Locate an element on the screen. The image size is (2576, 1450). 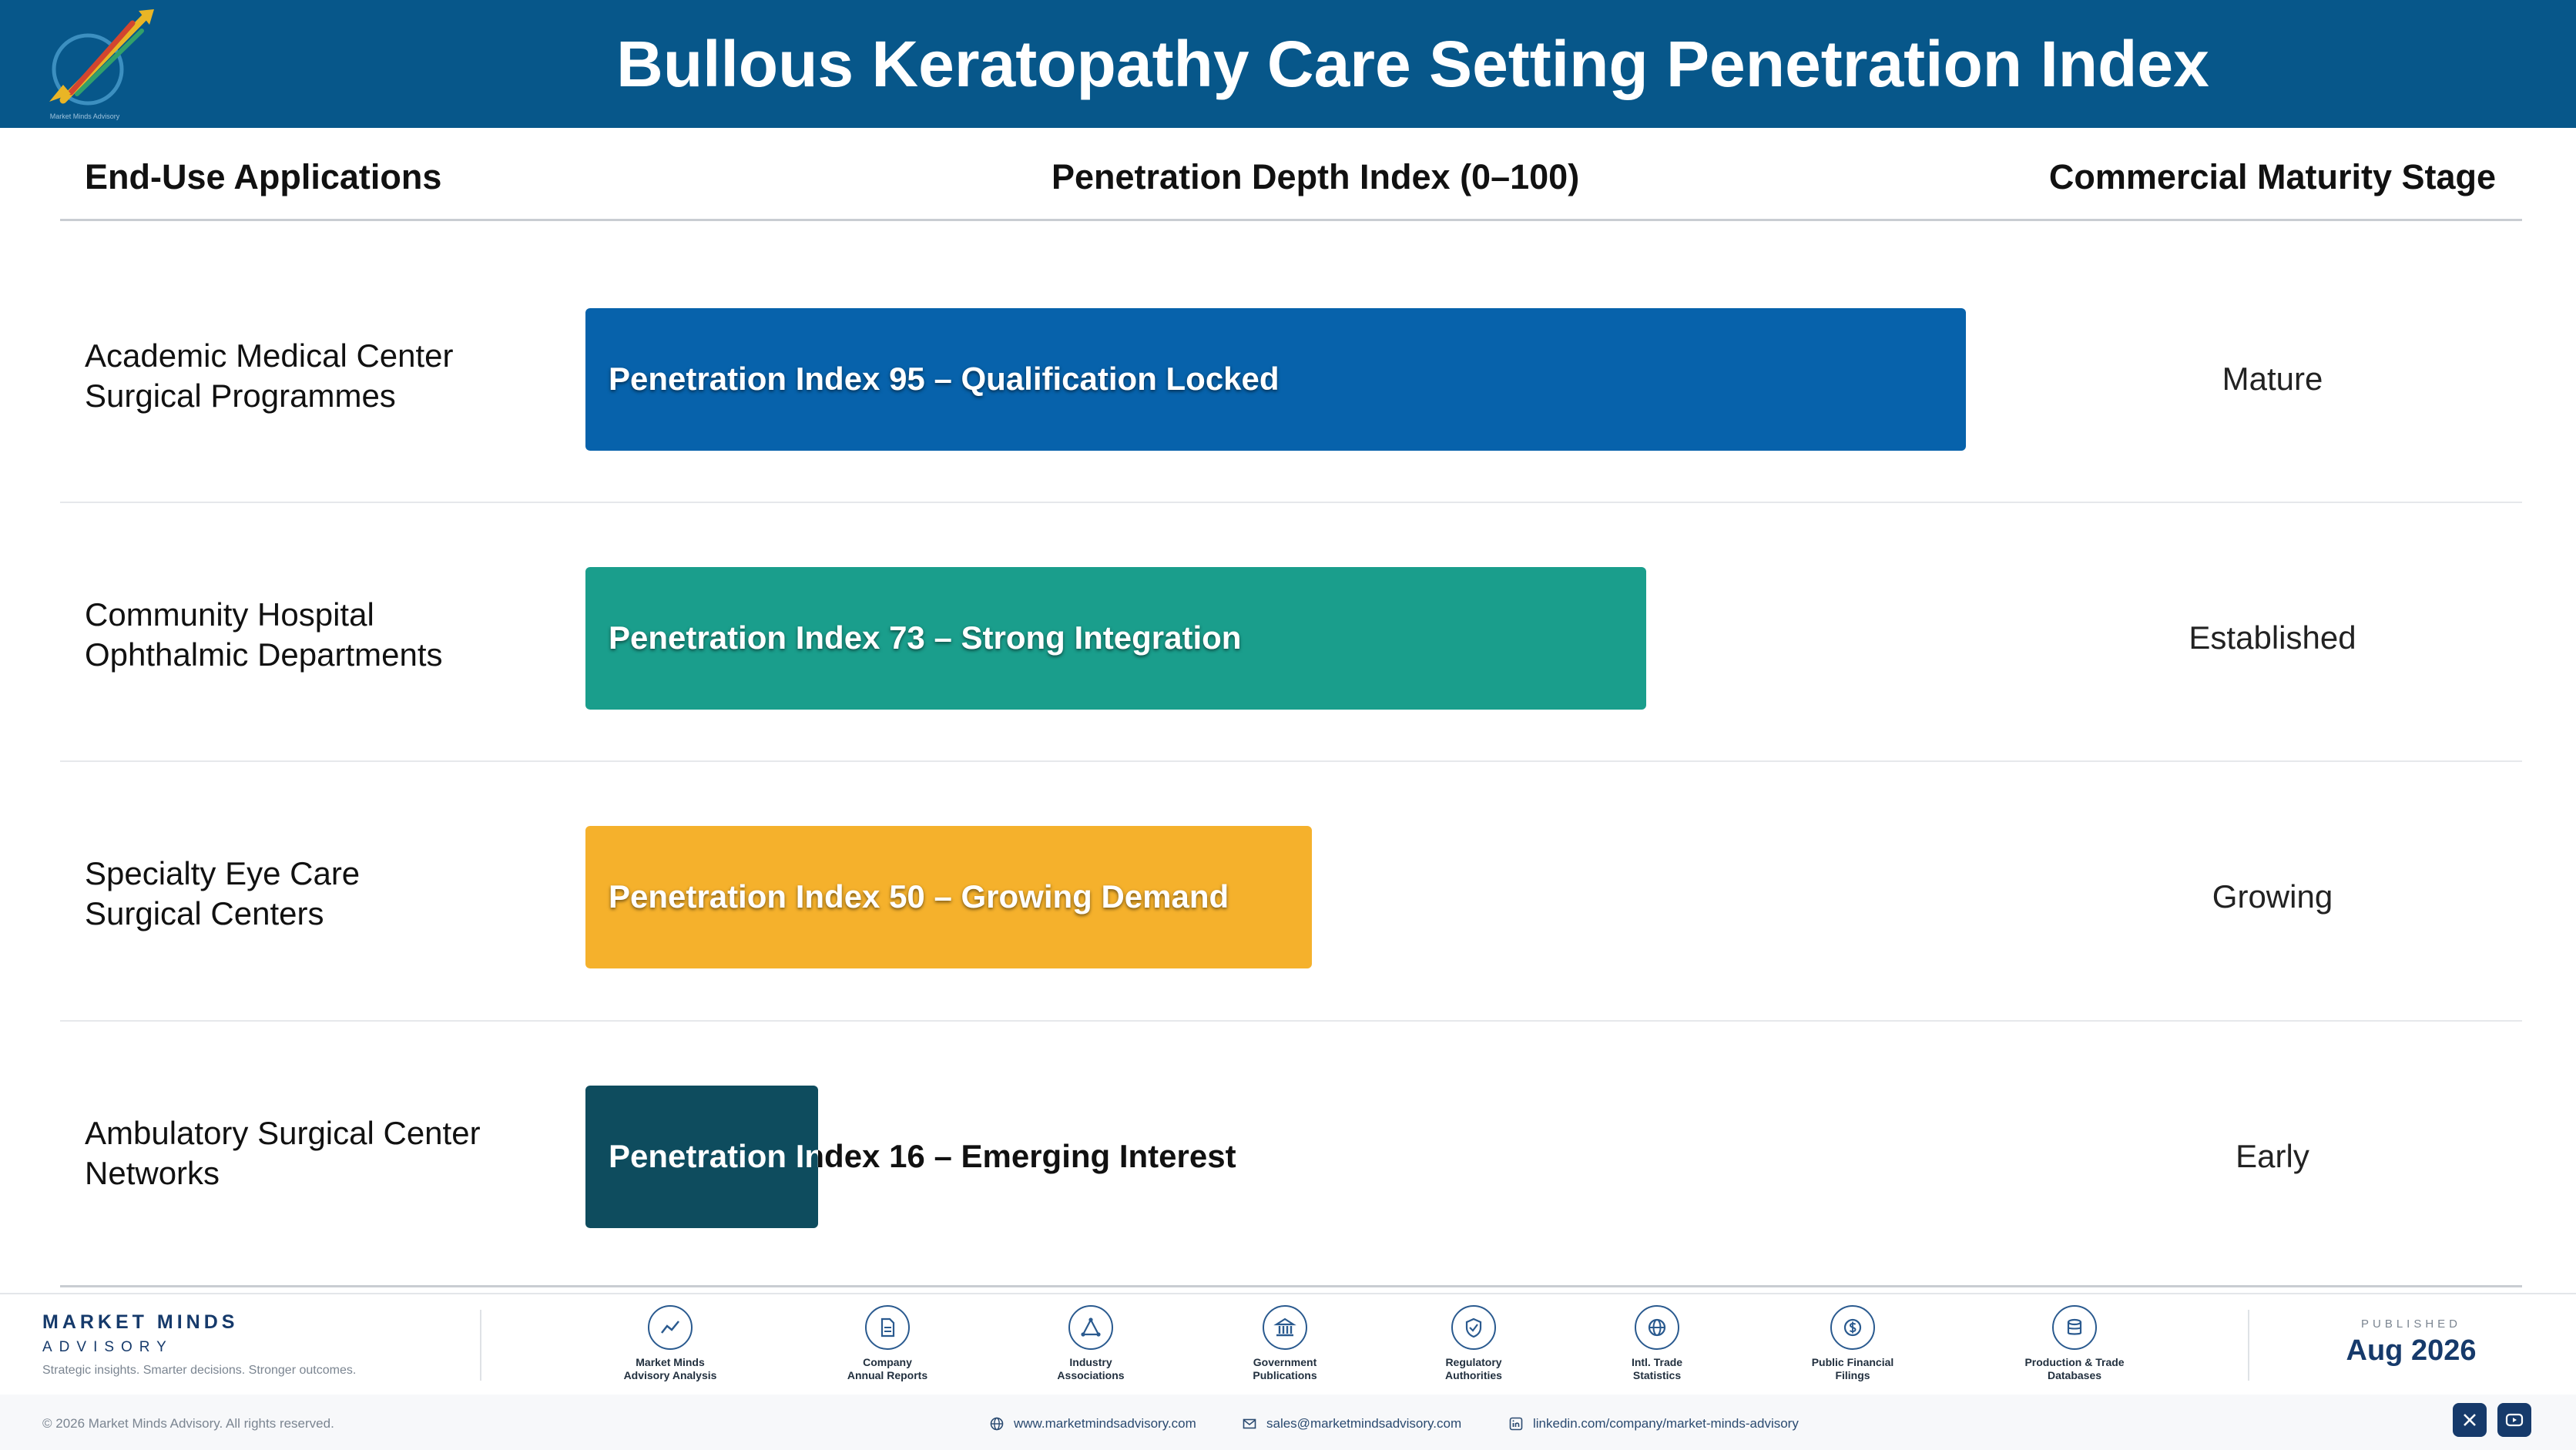
svg-text: Market Minds Advisory is located at coordinates (85, 116).